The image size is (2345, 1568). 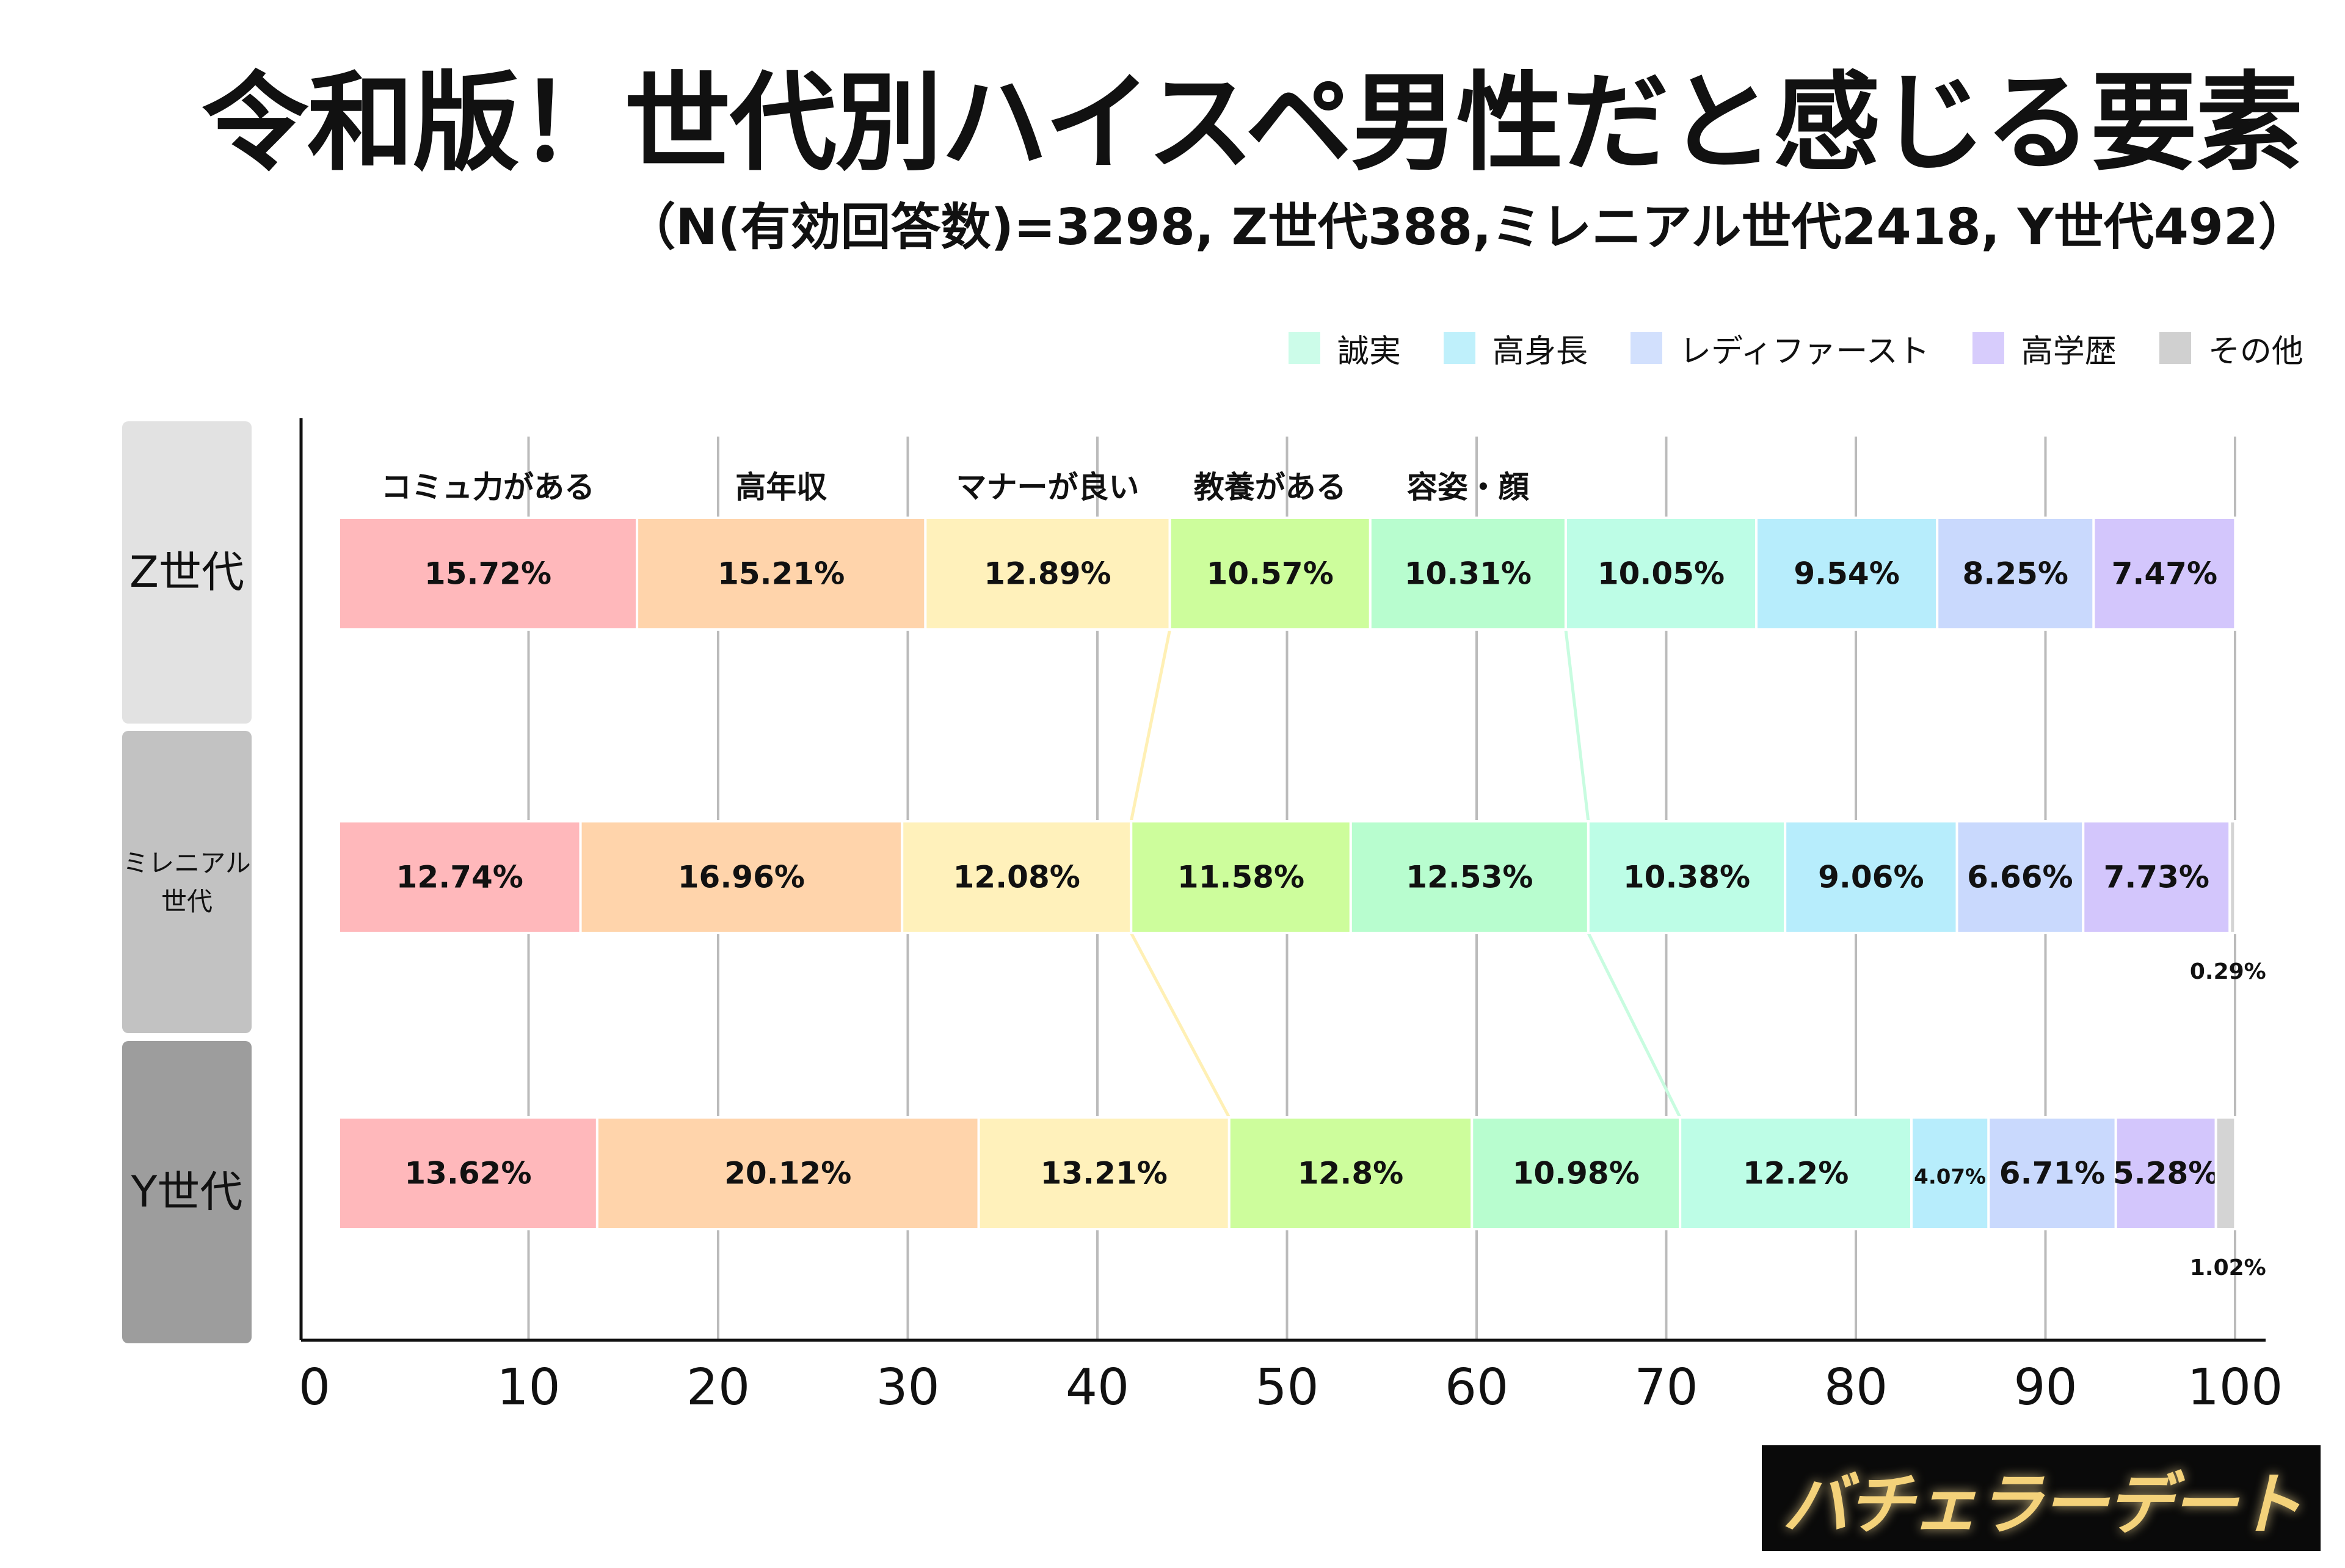 I want to click on x-tick-label: 90, so click(x=2045, y=1388).